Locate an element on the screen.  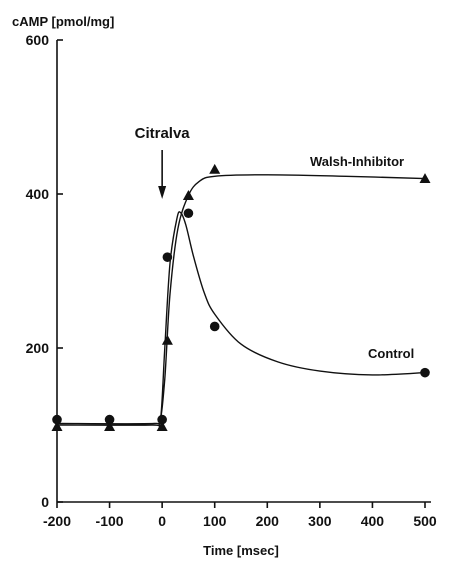
x-tick-label: 300 is located at coordinates (320, 521).